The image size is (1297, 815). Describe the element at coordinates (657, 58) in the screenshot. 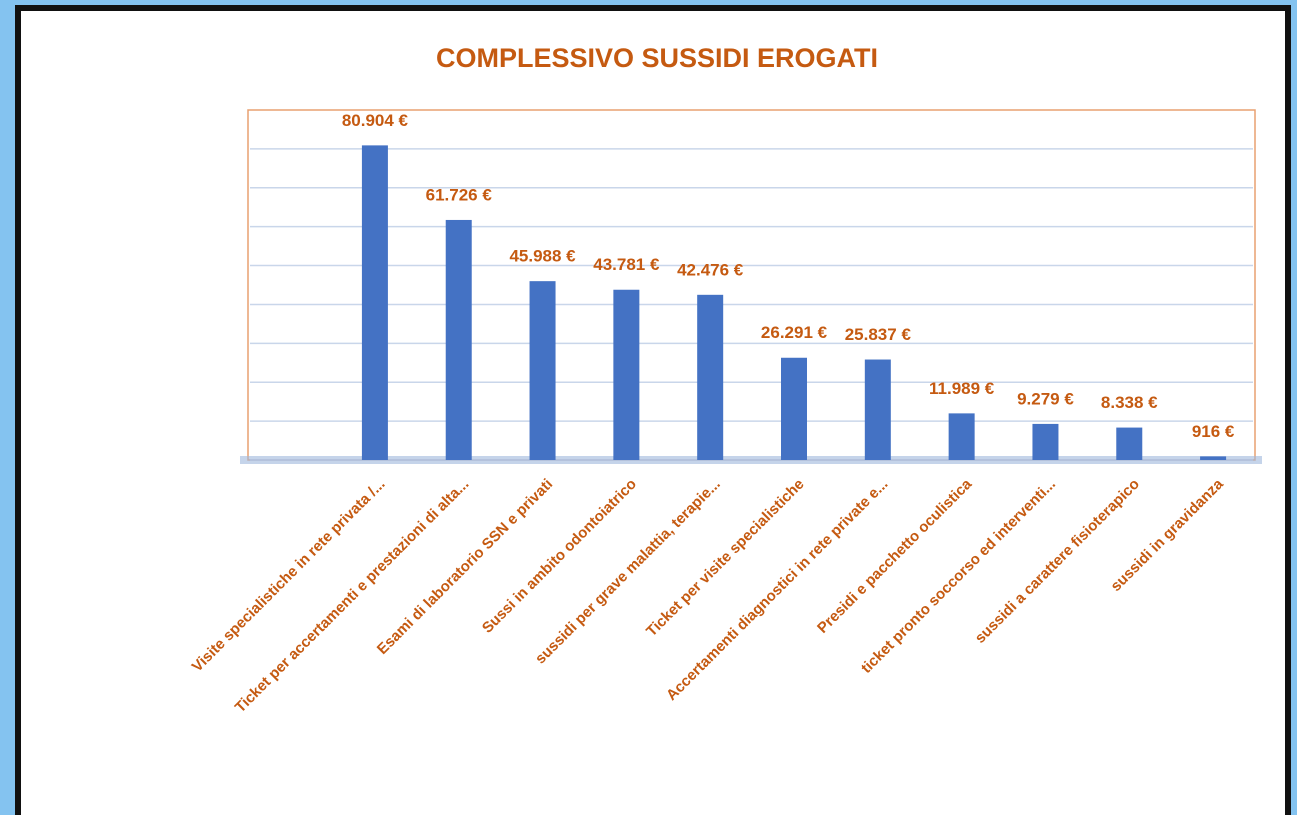

I see `chart-title: COMPLESSIVO SUSSIDI EROGATI` at that location.